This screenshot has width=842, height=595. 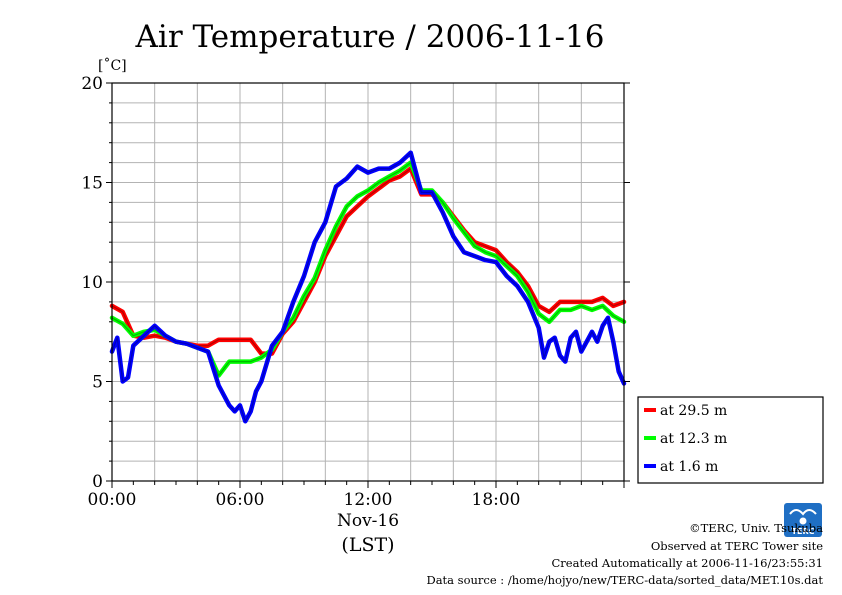 I want to click on legend: at 29.5 m at 12.3 m at 1.6 m, so click(x=730, y=440).